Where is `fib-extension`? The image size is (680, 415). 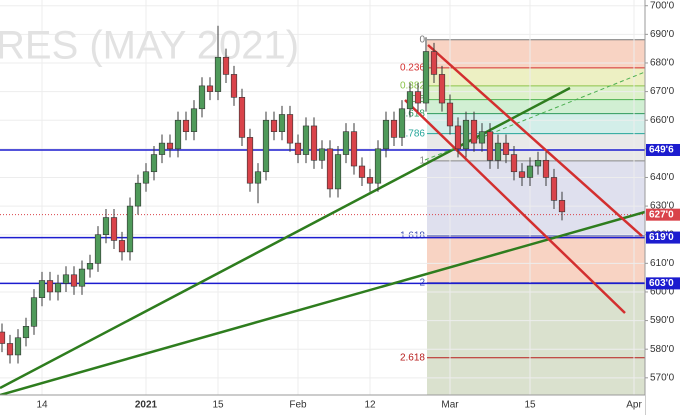
fib-extension is located at coordinates (536, 376).